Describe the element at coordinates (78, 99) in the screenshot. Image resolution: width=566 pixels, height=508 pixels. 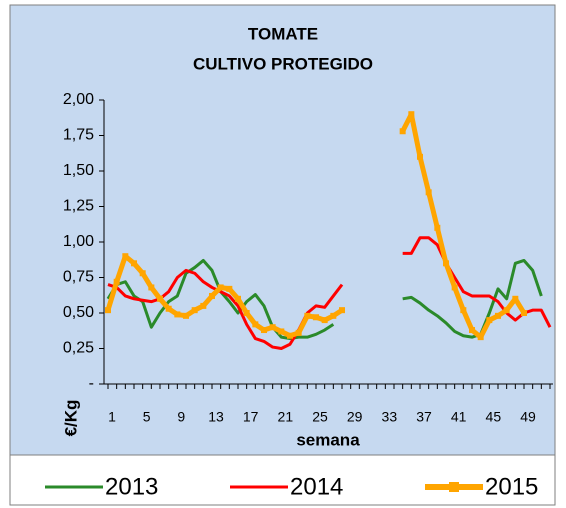
I see `y-tick-label: 2,00` at that location.